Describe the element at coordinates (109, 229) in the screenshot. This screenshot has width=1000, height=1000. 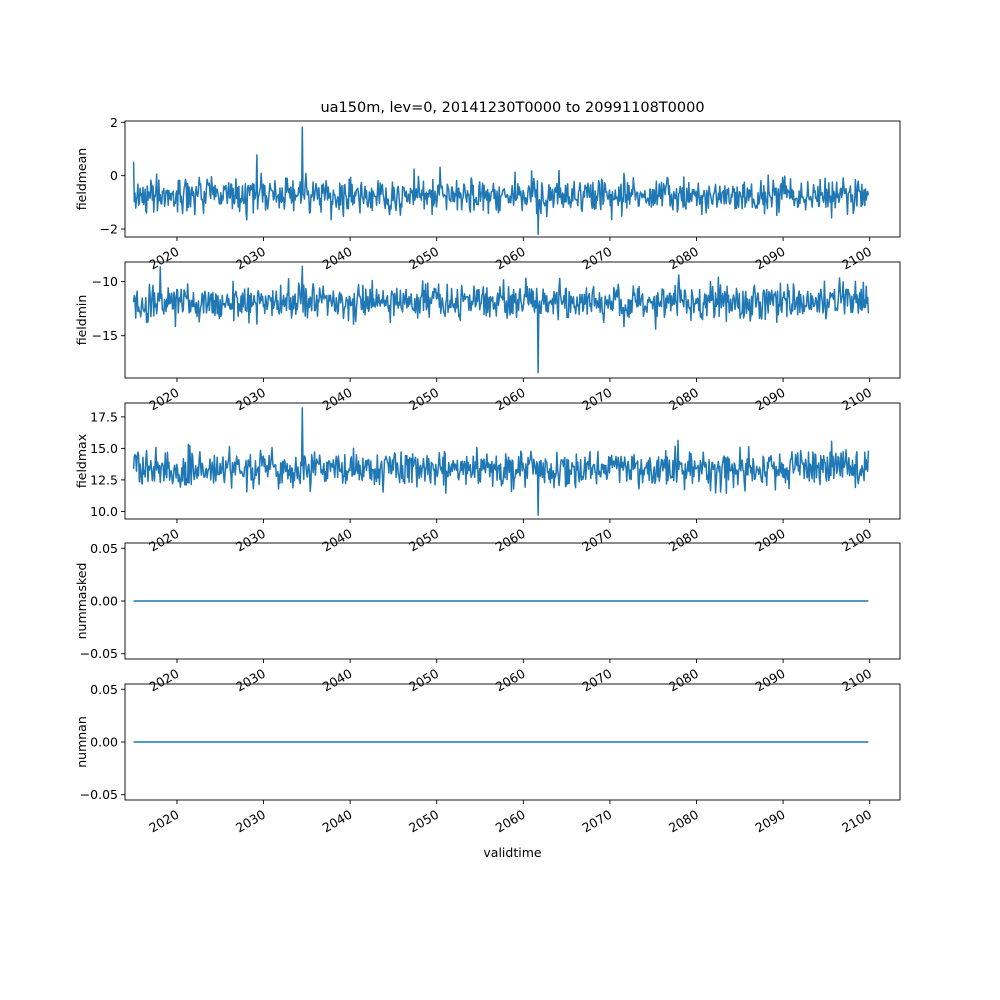
I see `y-tick-label: −2` at that location.